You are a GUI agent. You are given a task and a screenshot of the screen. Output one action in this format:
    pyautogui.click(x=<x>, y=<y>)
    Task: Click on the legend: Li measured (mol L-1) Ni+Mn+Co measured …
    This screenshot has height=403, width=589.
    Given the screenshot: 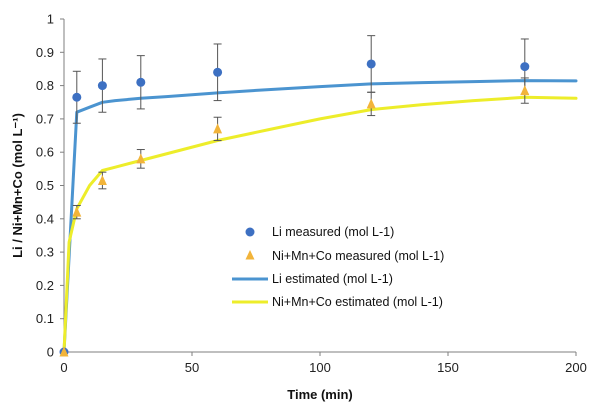 What is the action you would take?
    pyautogui.click(x=338, y=267)
    